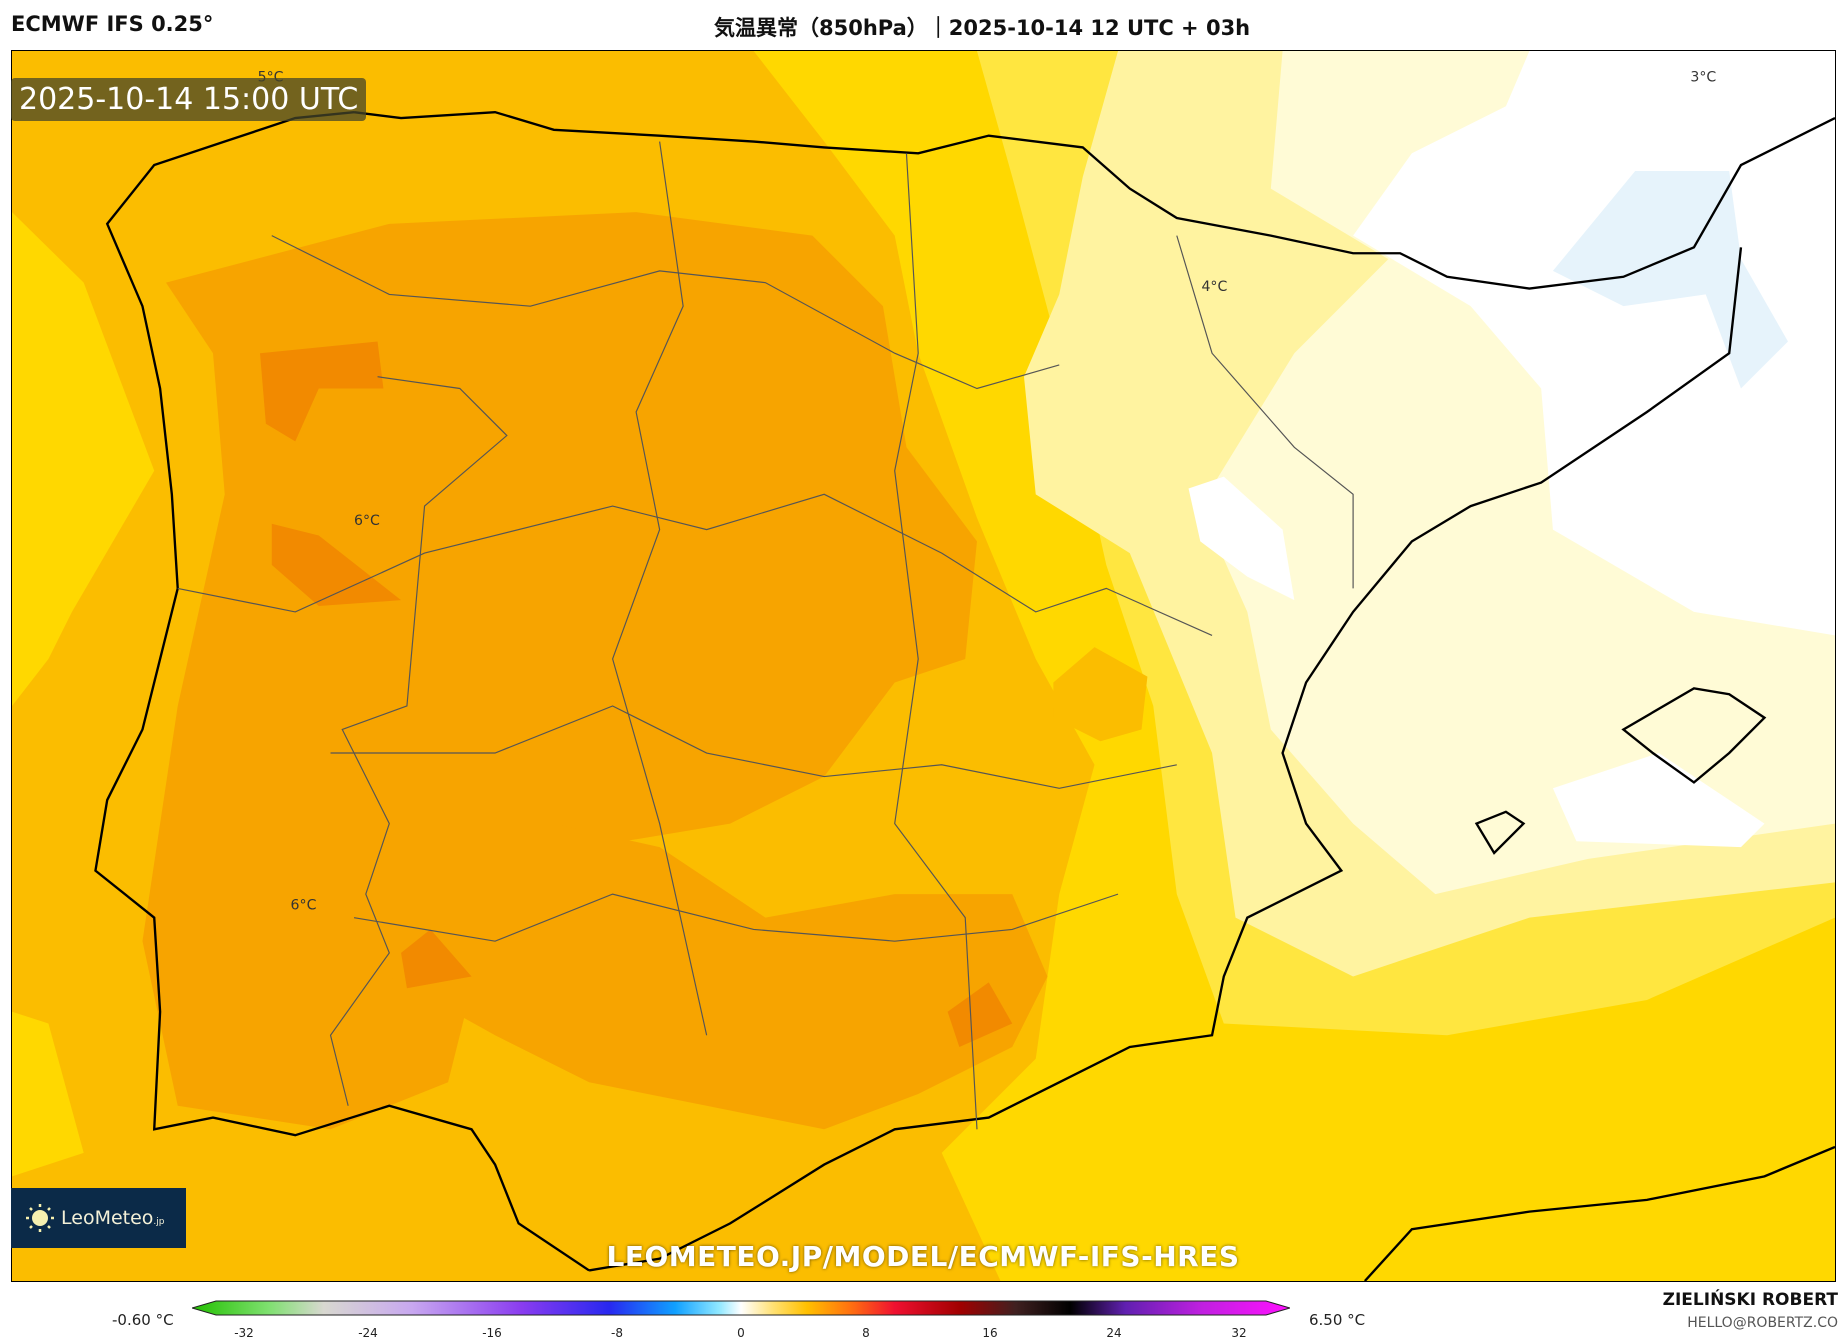  Describe the element at coordinates (741, 1308) in the screenshot. I see `colorbar` at that location.